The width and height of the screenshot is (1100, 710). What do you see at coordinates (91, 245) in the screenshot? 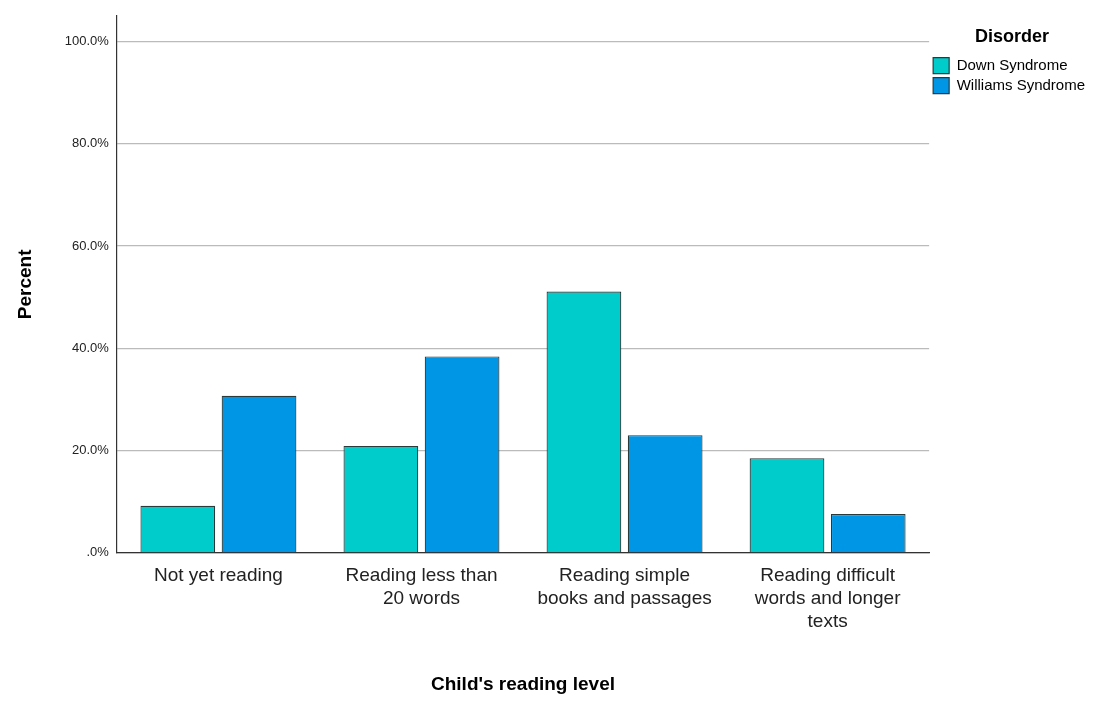
I see `y-tick-label: 60.0%` at bounding box center [91, 245].